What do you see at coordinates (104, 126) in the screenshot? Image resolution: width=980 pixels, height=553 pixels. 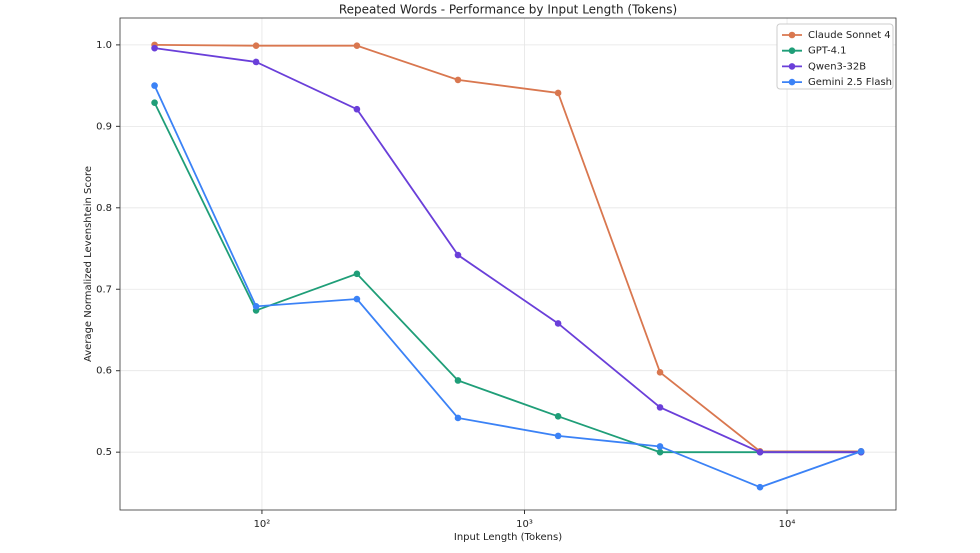 I see `y-tick-label: 0.9` at bounding box center [104, 126].